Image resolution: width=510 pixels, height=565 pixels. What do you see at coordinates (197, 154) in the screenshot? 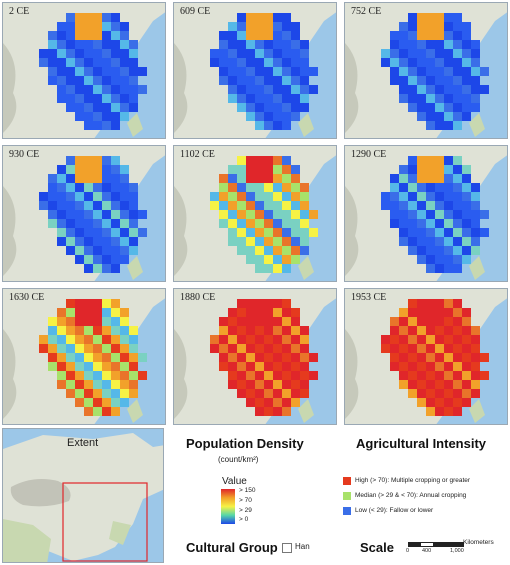
I see `map-panel-year-label: 1102 CE` at bounding box center [197, 154].